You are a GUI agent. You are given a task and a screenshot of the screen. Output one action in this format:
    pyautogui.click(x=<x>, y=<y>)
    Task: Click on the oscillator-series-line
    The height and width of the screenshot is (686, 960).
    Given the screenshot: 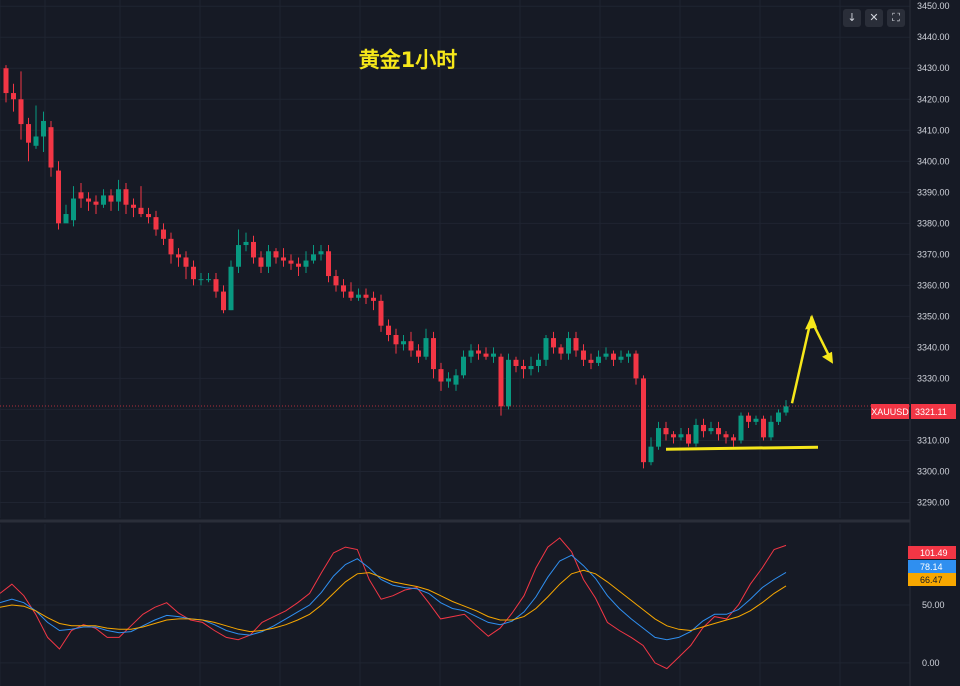 What is the action you would take?
    pyautogui.click(x=393, y=601)
    